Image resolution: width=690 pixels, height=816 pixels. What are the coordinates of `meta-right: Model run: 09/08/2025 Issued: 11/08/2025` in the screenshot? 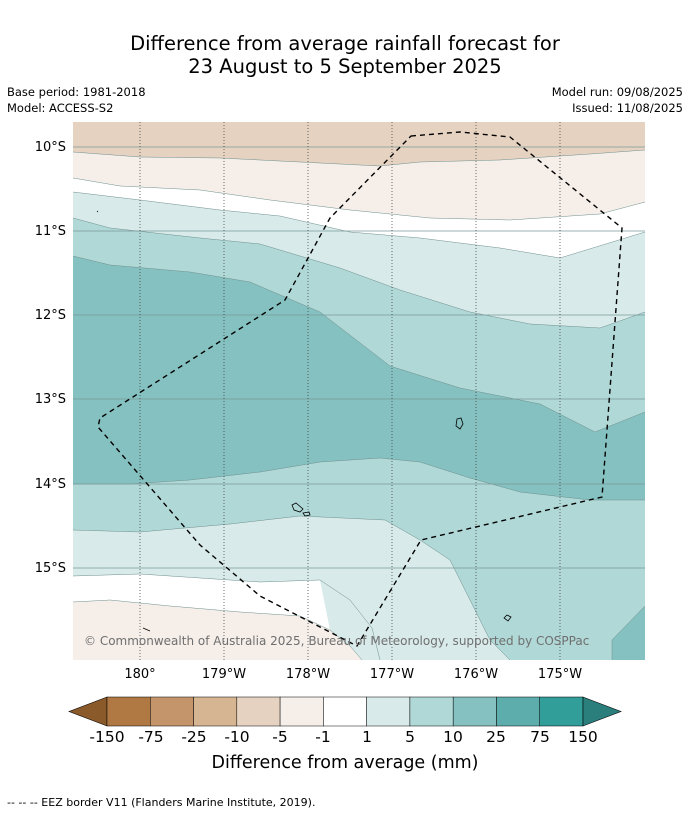 It's located at (617, 100).